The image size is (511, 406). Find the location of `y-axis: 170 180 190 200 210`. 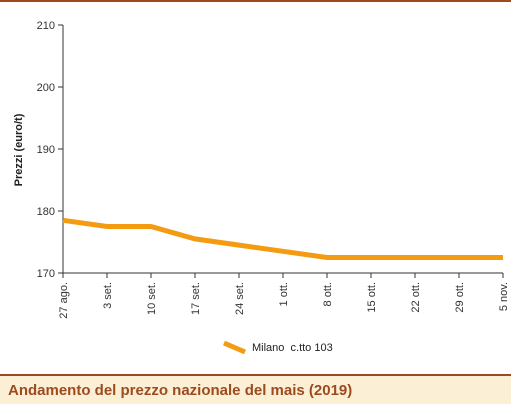

y-axis: 170 180 190 200 210 is located at coordinates (50, 150).